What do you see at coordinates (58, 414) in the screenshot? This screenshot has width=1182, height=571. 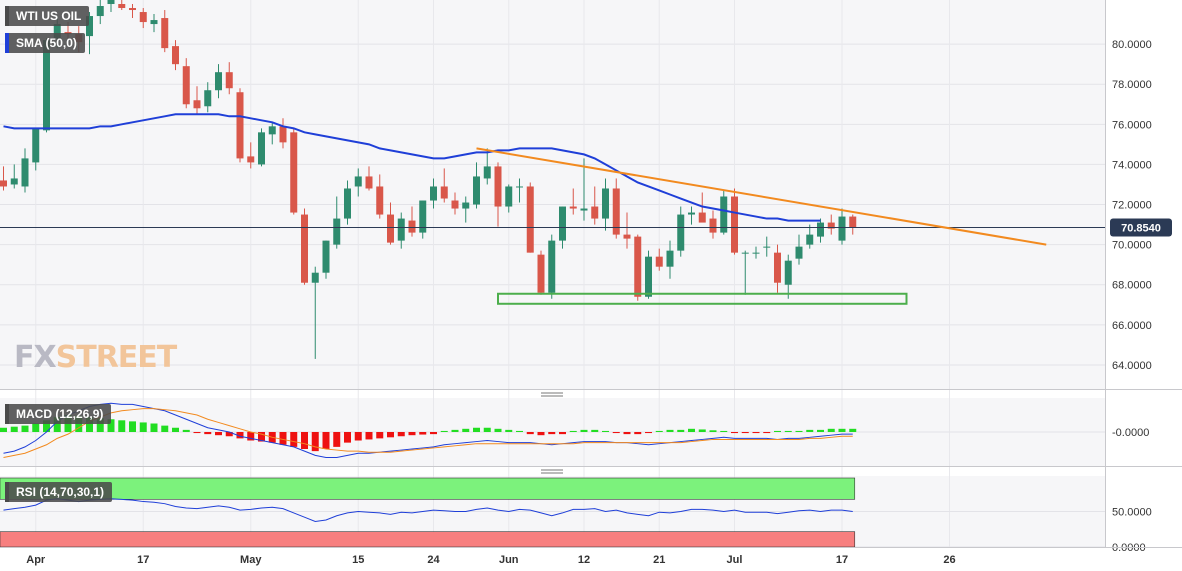 I see `macd-indicator-label: MACD (12,26,9)` at bounding box center [58, 414].